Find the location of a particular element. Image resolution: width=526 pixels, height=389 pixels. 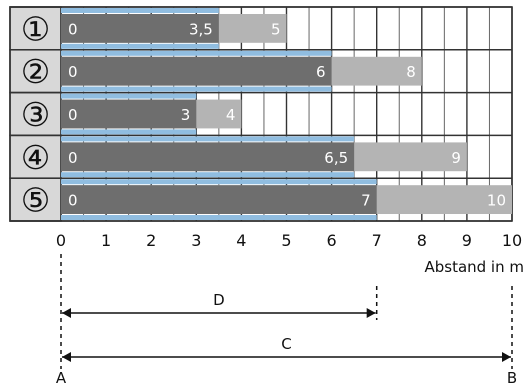

x-tick-label-5: 5 is located at coordinates (286, 240).